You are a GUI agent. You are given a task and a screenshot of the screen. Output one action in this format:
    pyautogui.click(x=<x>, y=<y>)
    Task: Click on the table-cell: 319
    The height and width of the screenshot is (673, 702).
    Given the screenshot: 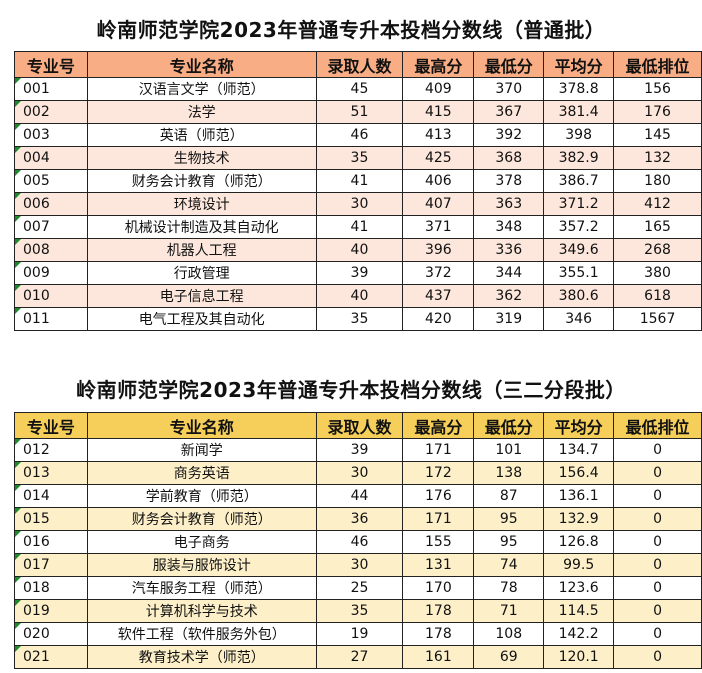 What is the action you would take?
    pyautogui.click(x=509, y=319)
    